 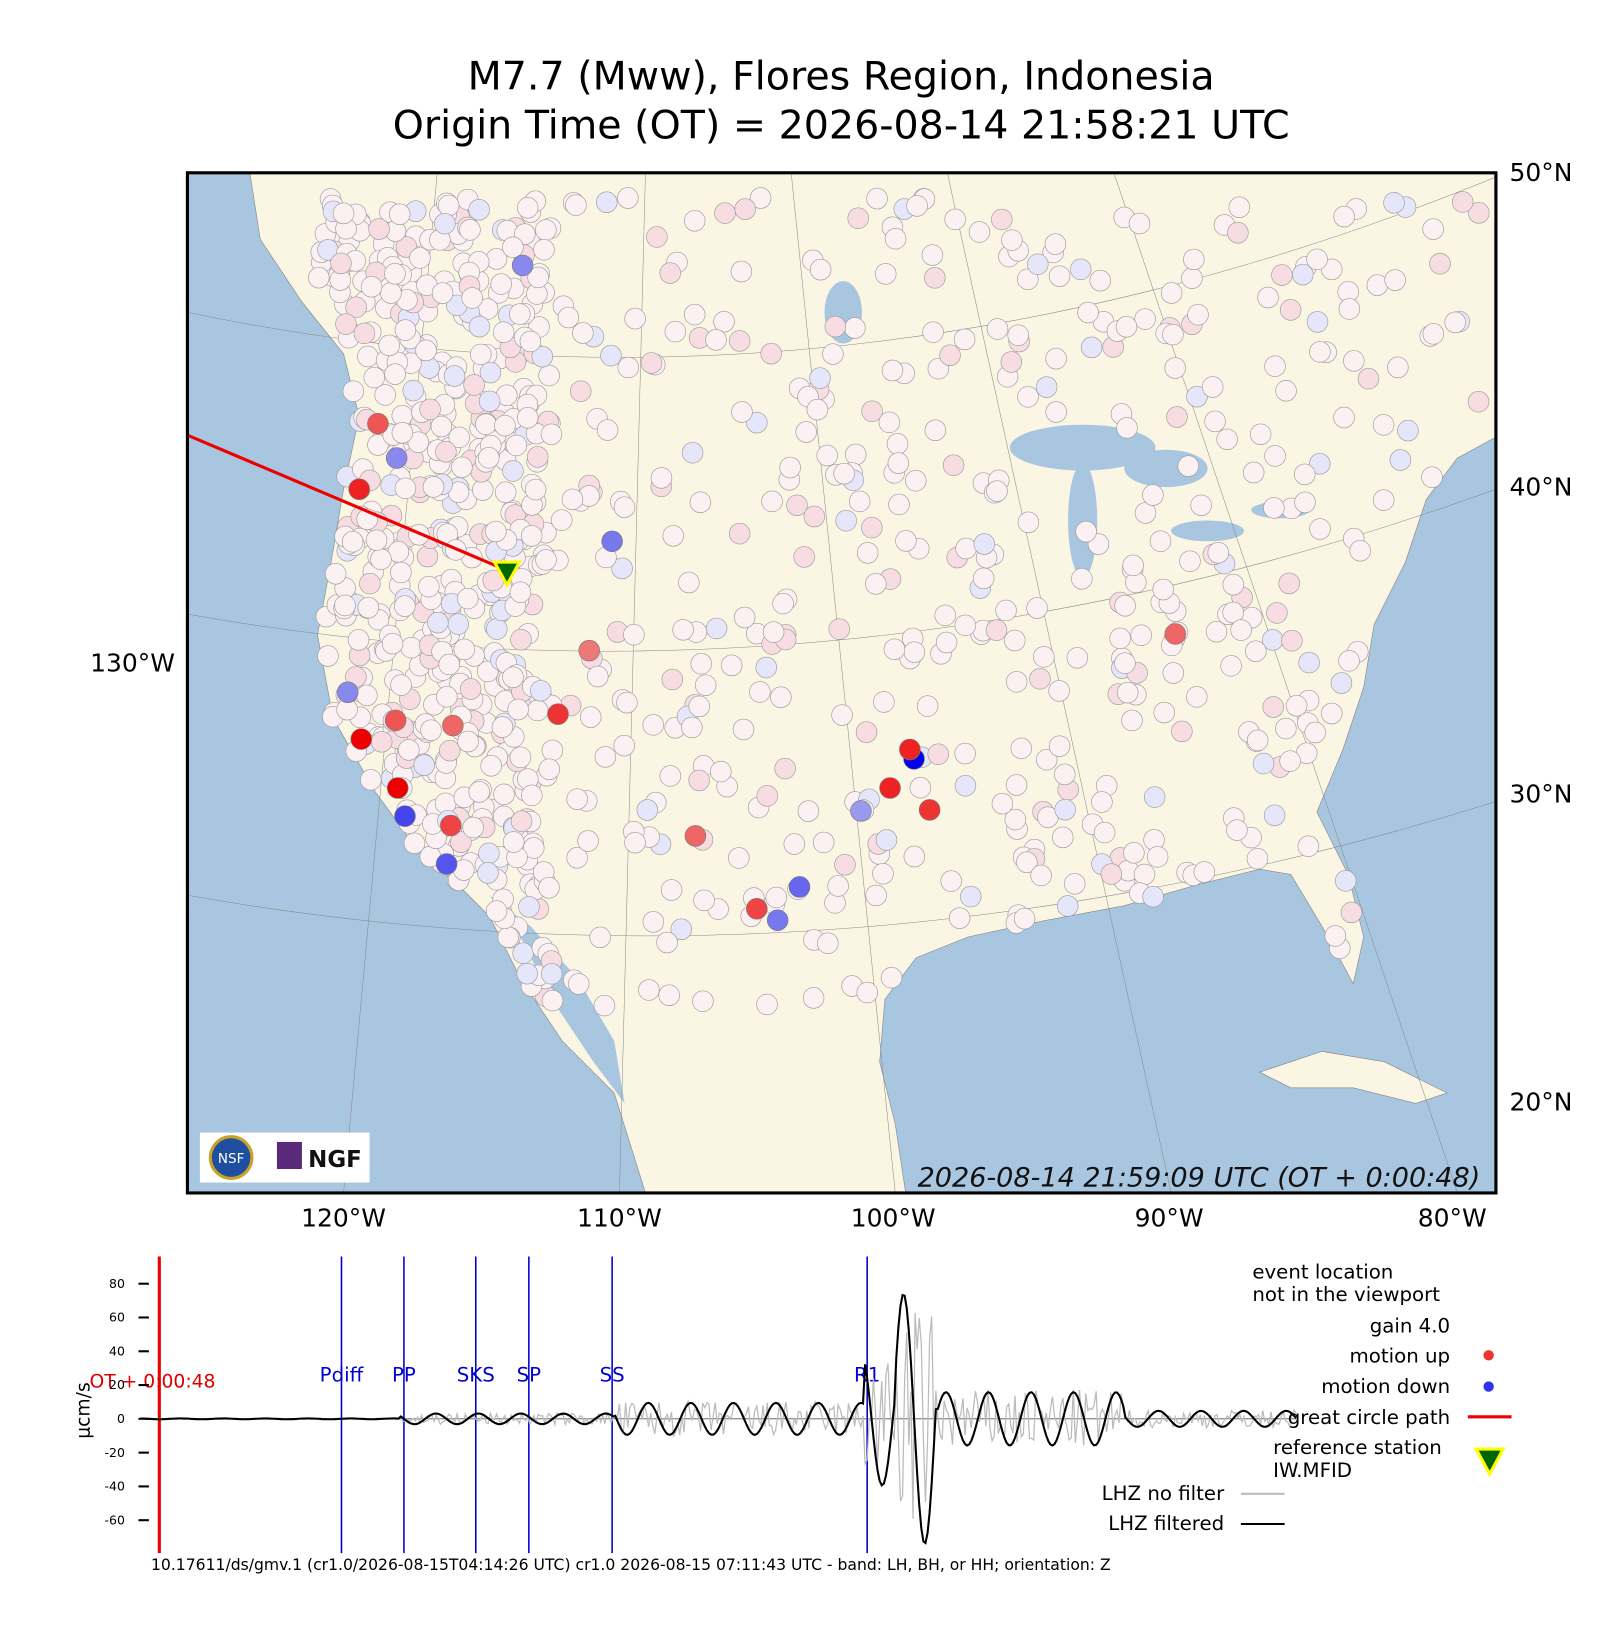 What do you see at coordinates (1322, 1271) in the screenshot?
I see `legend-note: event location` at bounding box center [1322, 1271].